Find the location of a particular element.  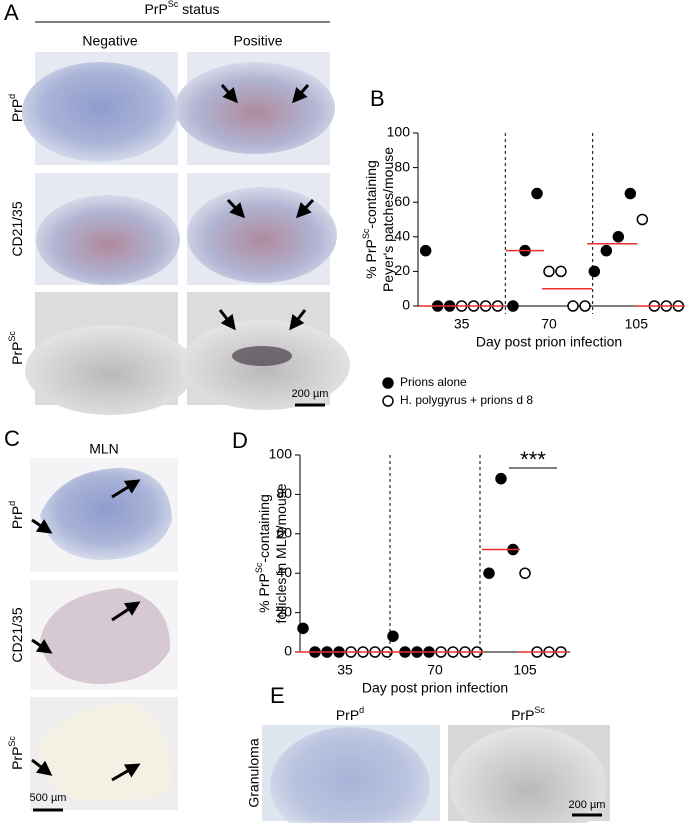

panel-e-images is located at coordinates (436, 774).